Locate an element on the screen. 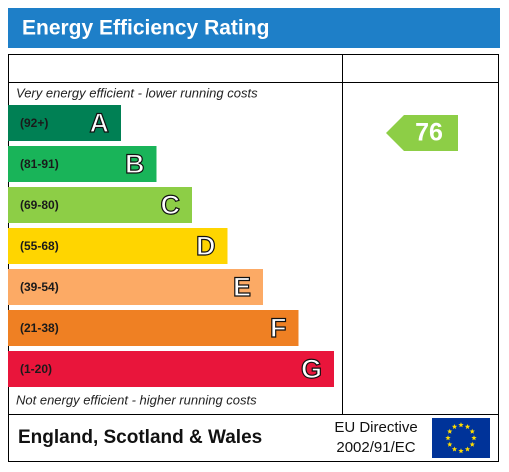 The width and height of the screenshot is (509, 472). band-range: (39-54) is located at coordinates (39, 287).